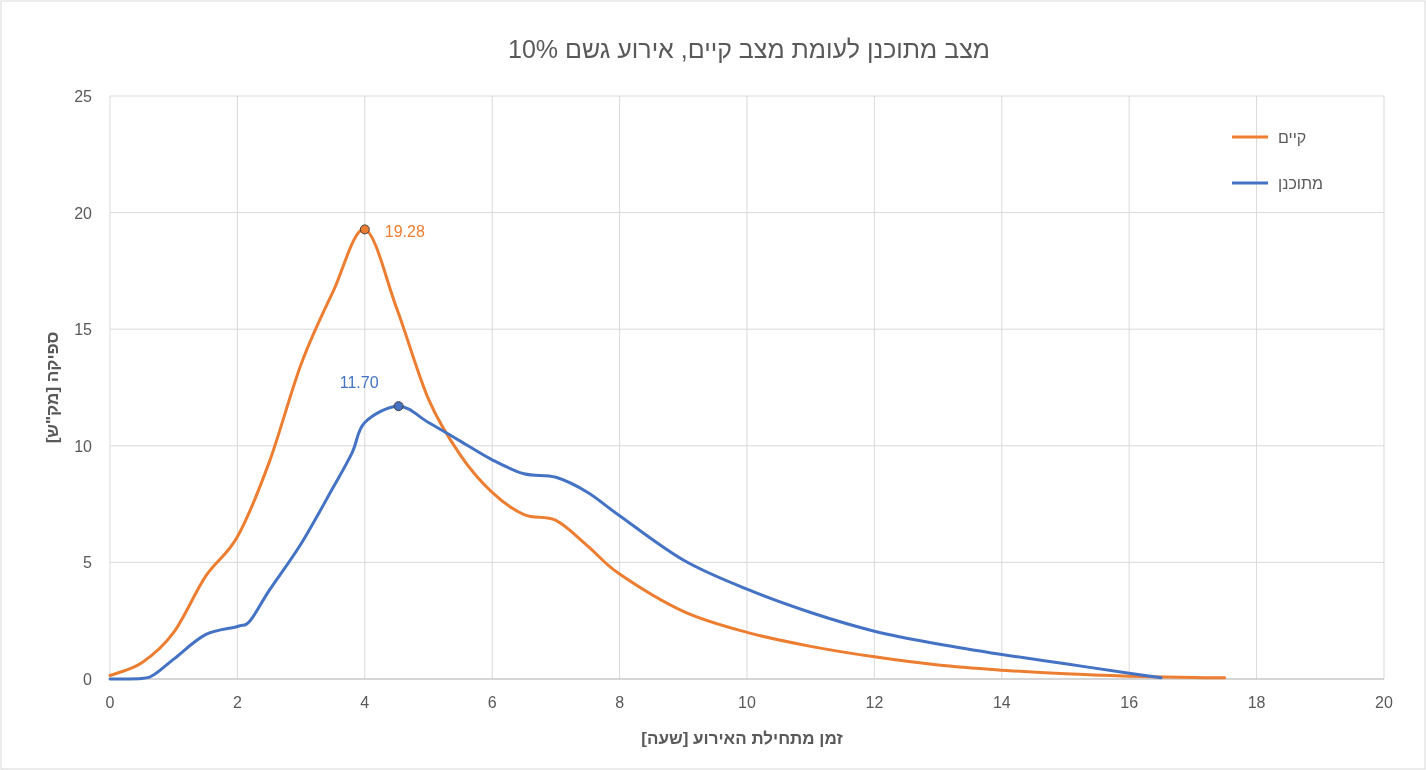 This screenshot has height=770, width=1426. I want to click on y-axis-title: ספיקה [מק"ש], so click(52, 387).